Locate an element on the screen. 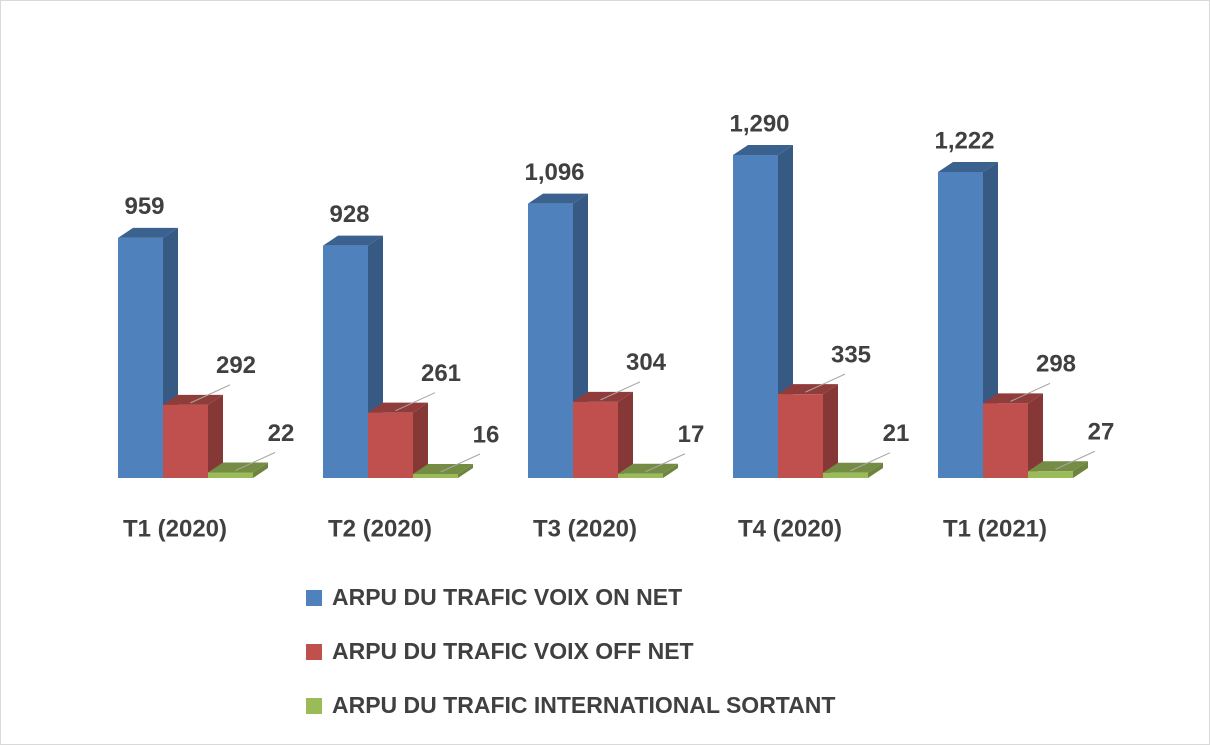 The image size is (1210, 745). data-label: 16 is located at coordinates (486, 434).